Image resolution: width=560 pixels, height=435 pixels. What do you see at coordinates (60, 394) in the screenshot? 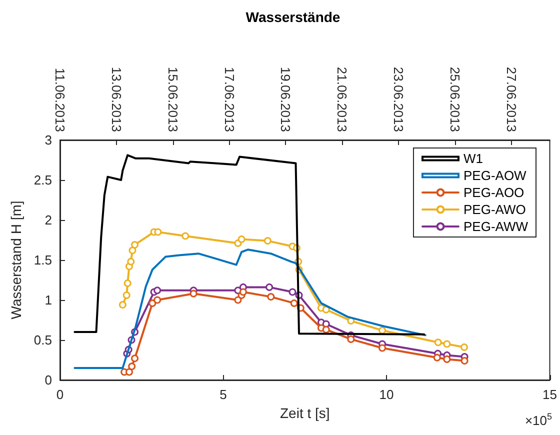
I see `x-tick-label: 0` at bounding box center [60, 394].